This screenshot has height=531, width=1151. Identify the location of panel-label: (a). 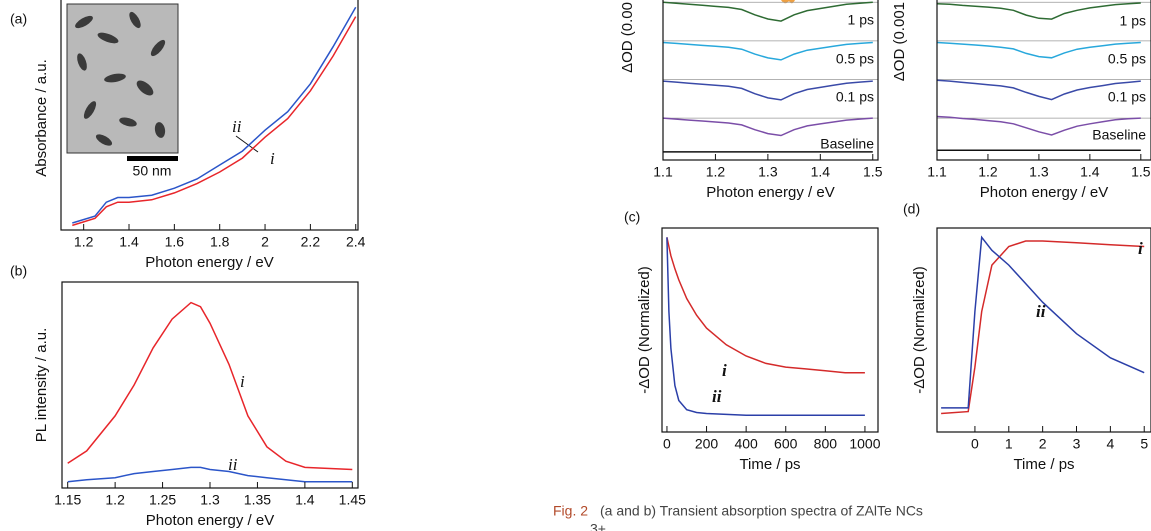
(18, 19).